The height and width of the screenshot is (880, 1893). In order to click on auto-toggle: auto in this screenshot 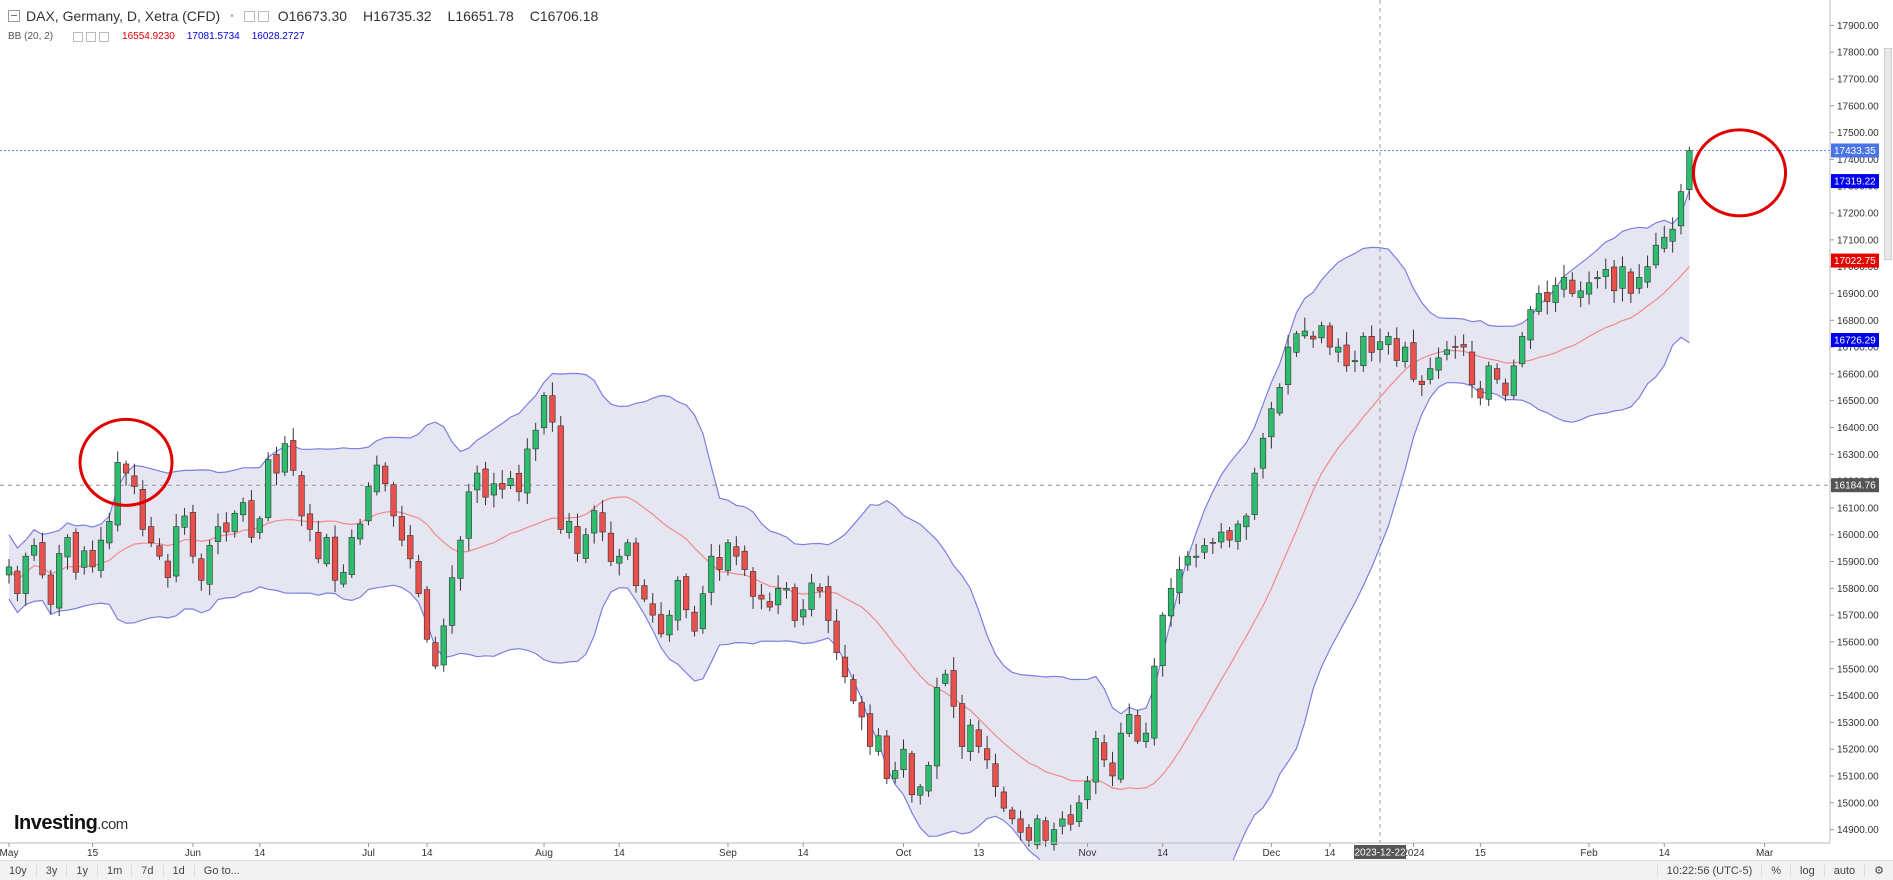, I will do `click(1843, 870)`.